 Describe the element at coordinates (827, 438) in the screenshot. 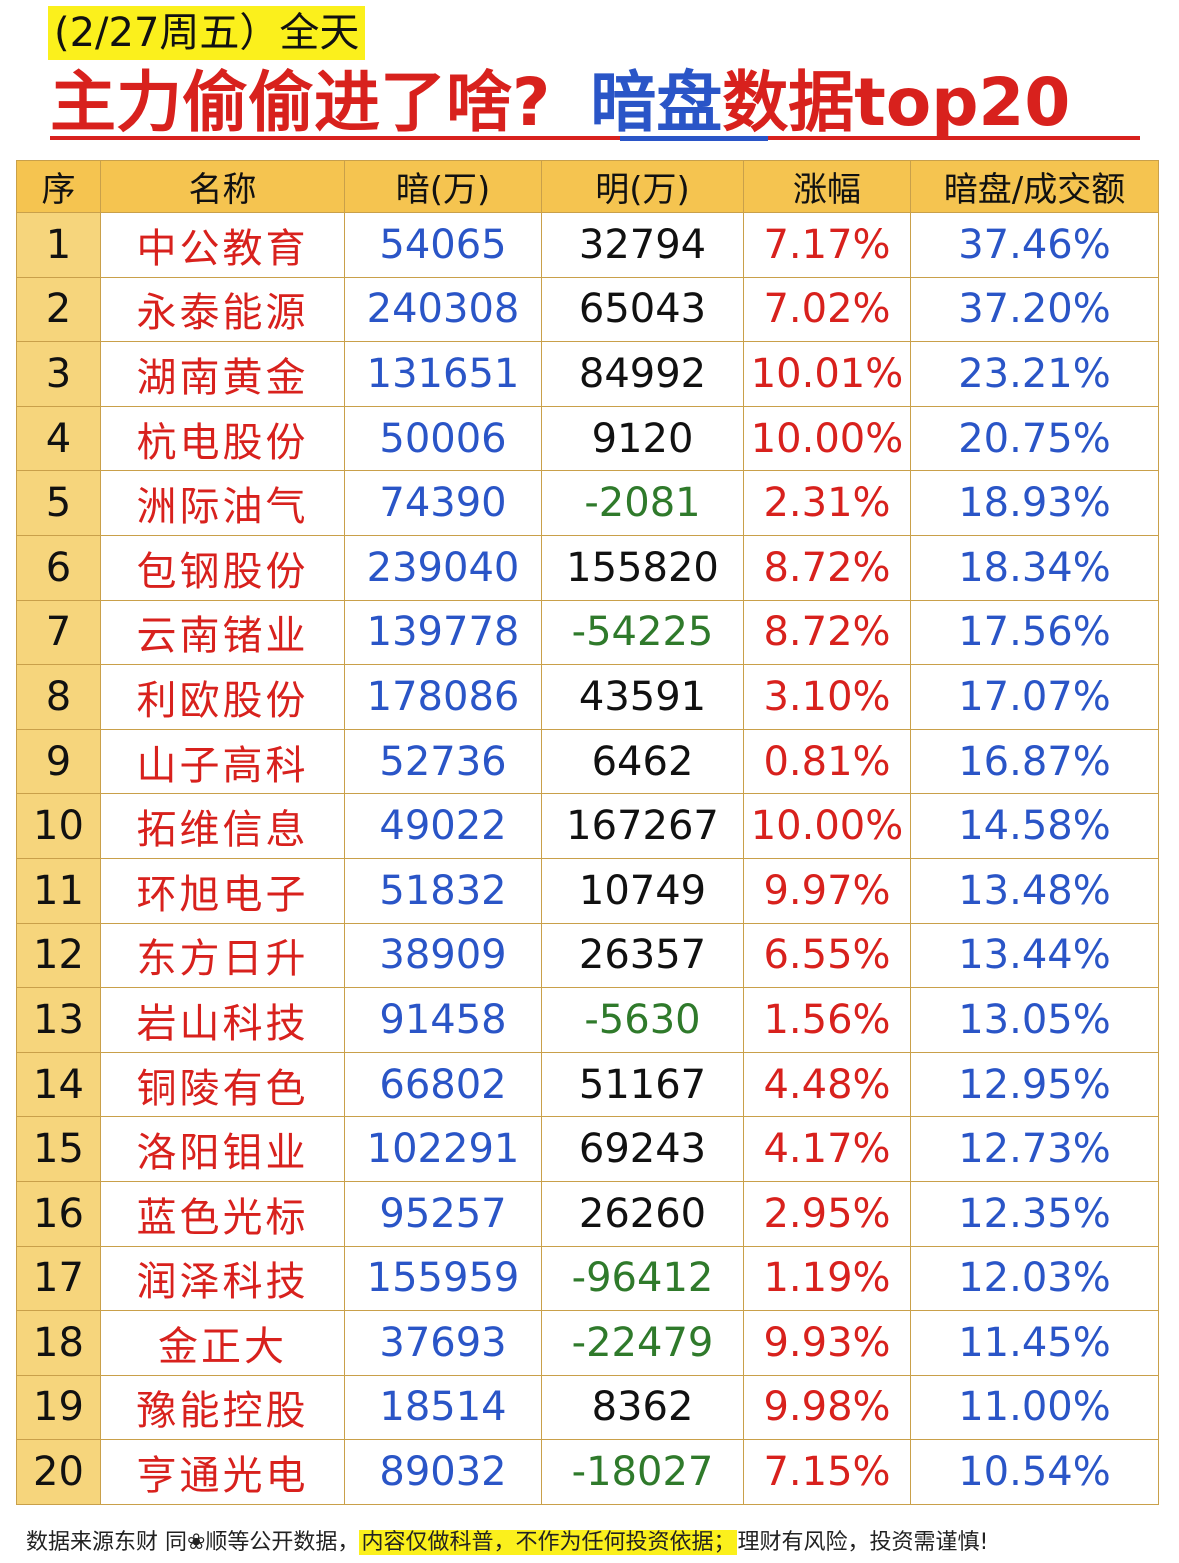

I see `cell-change-pct: 10.00%` at that location.